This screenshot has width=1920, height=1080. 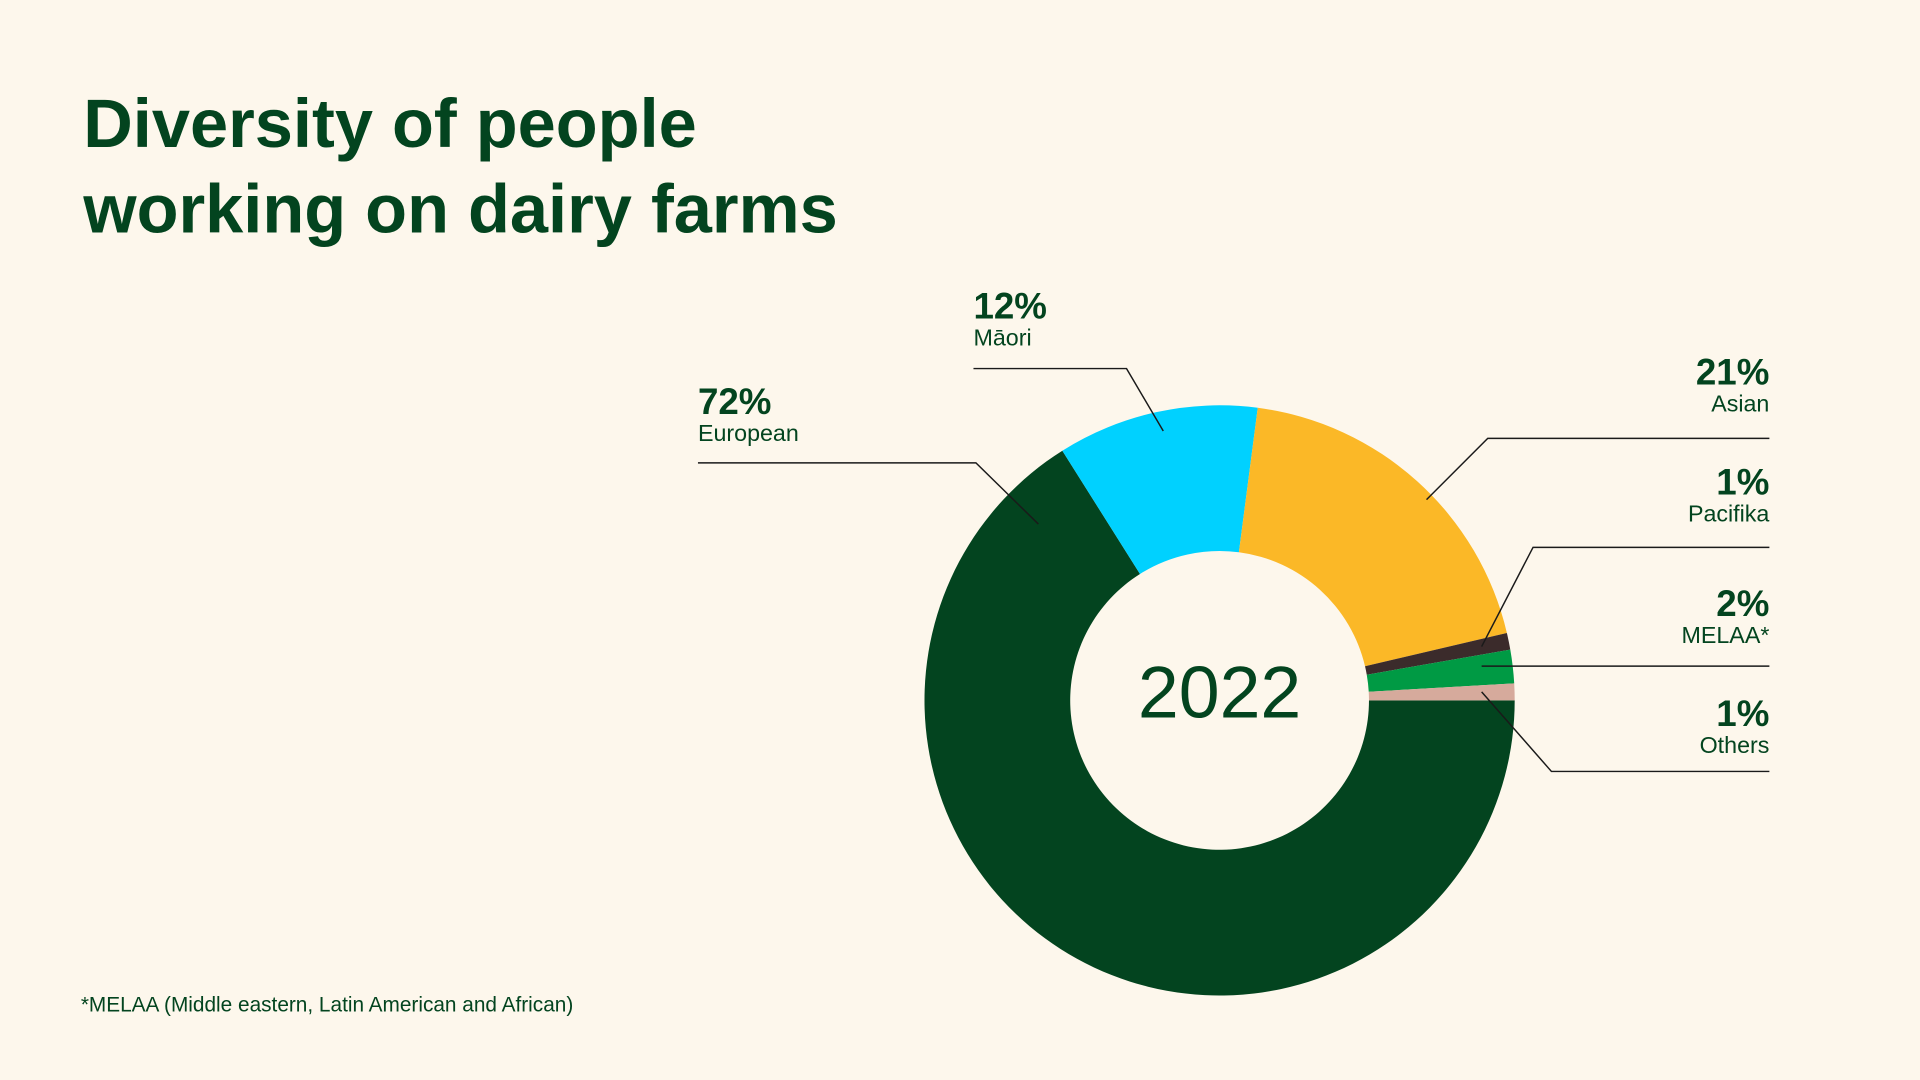 I want to click on category-label: Pacifika, so click(x=1728, y=514).